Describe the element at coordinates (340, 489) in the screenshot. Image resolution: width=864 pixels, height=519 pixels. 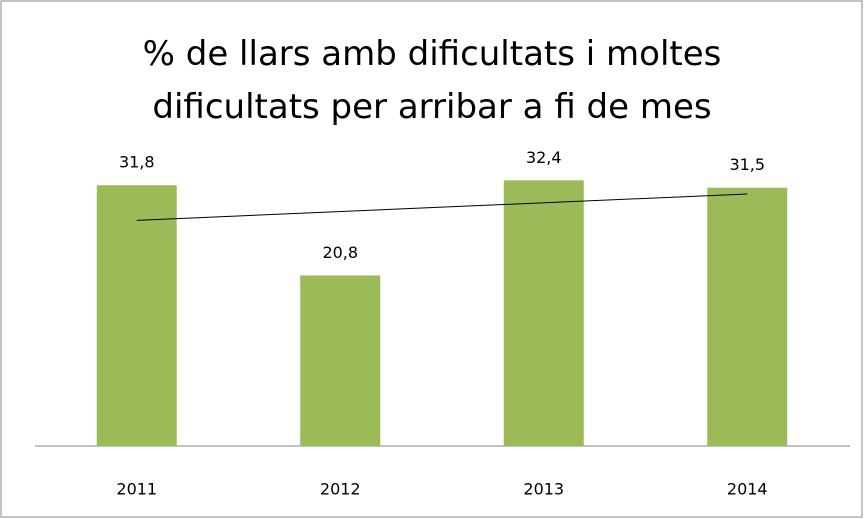
I see `x-tick-label: 2012` at that location.